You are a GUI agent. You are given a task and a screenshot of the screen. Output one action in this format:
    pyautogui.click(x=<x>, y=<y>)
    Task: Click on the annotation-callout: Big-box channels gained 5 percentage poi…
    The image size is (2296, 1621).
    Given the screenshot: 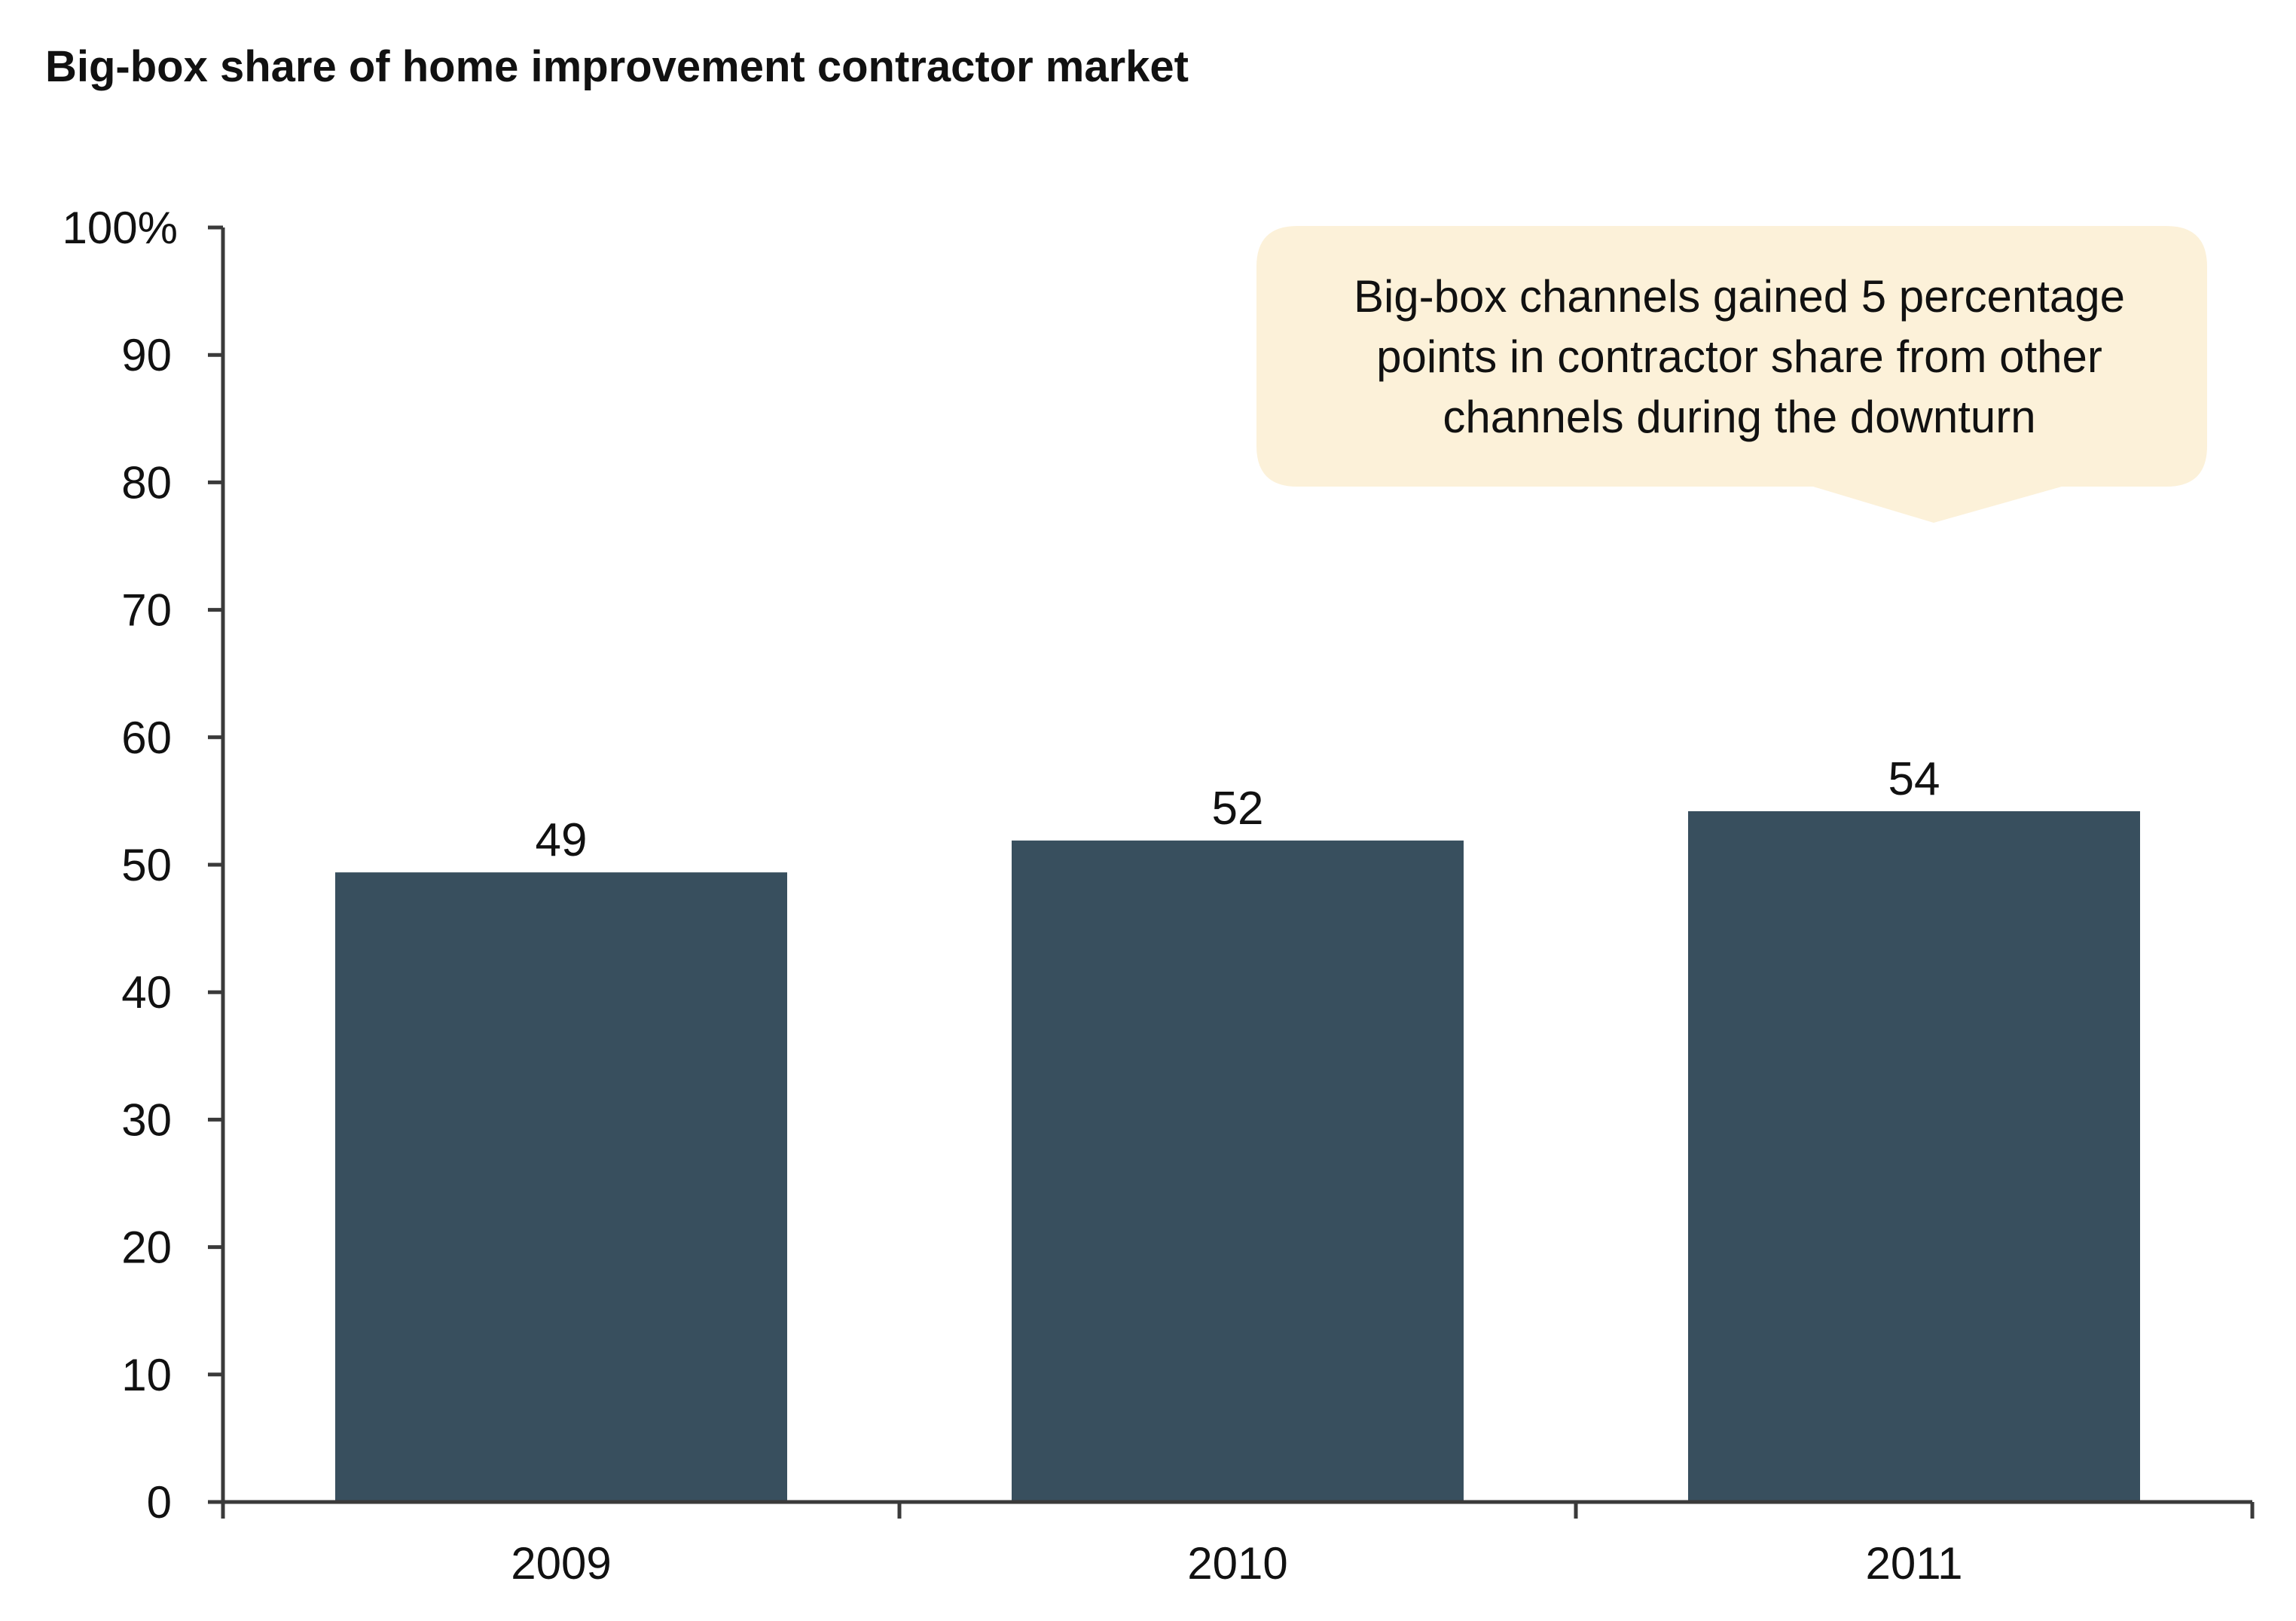 What is the action you would take?
    pyautogui.click(x=1731, y=374)
    